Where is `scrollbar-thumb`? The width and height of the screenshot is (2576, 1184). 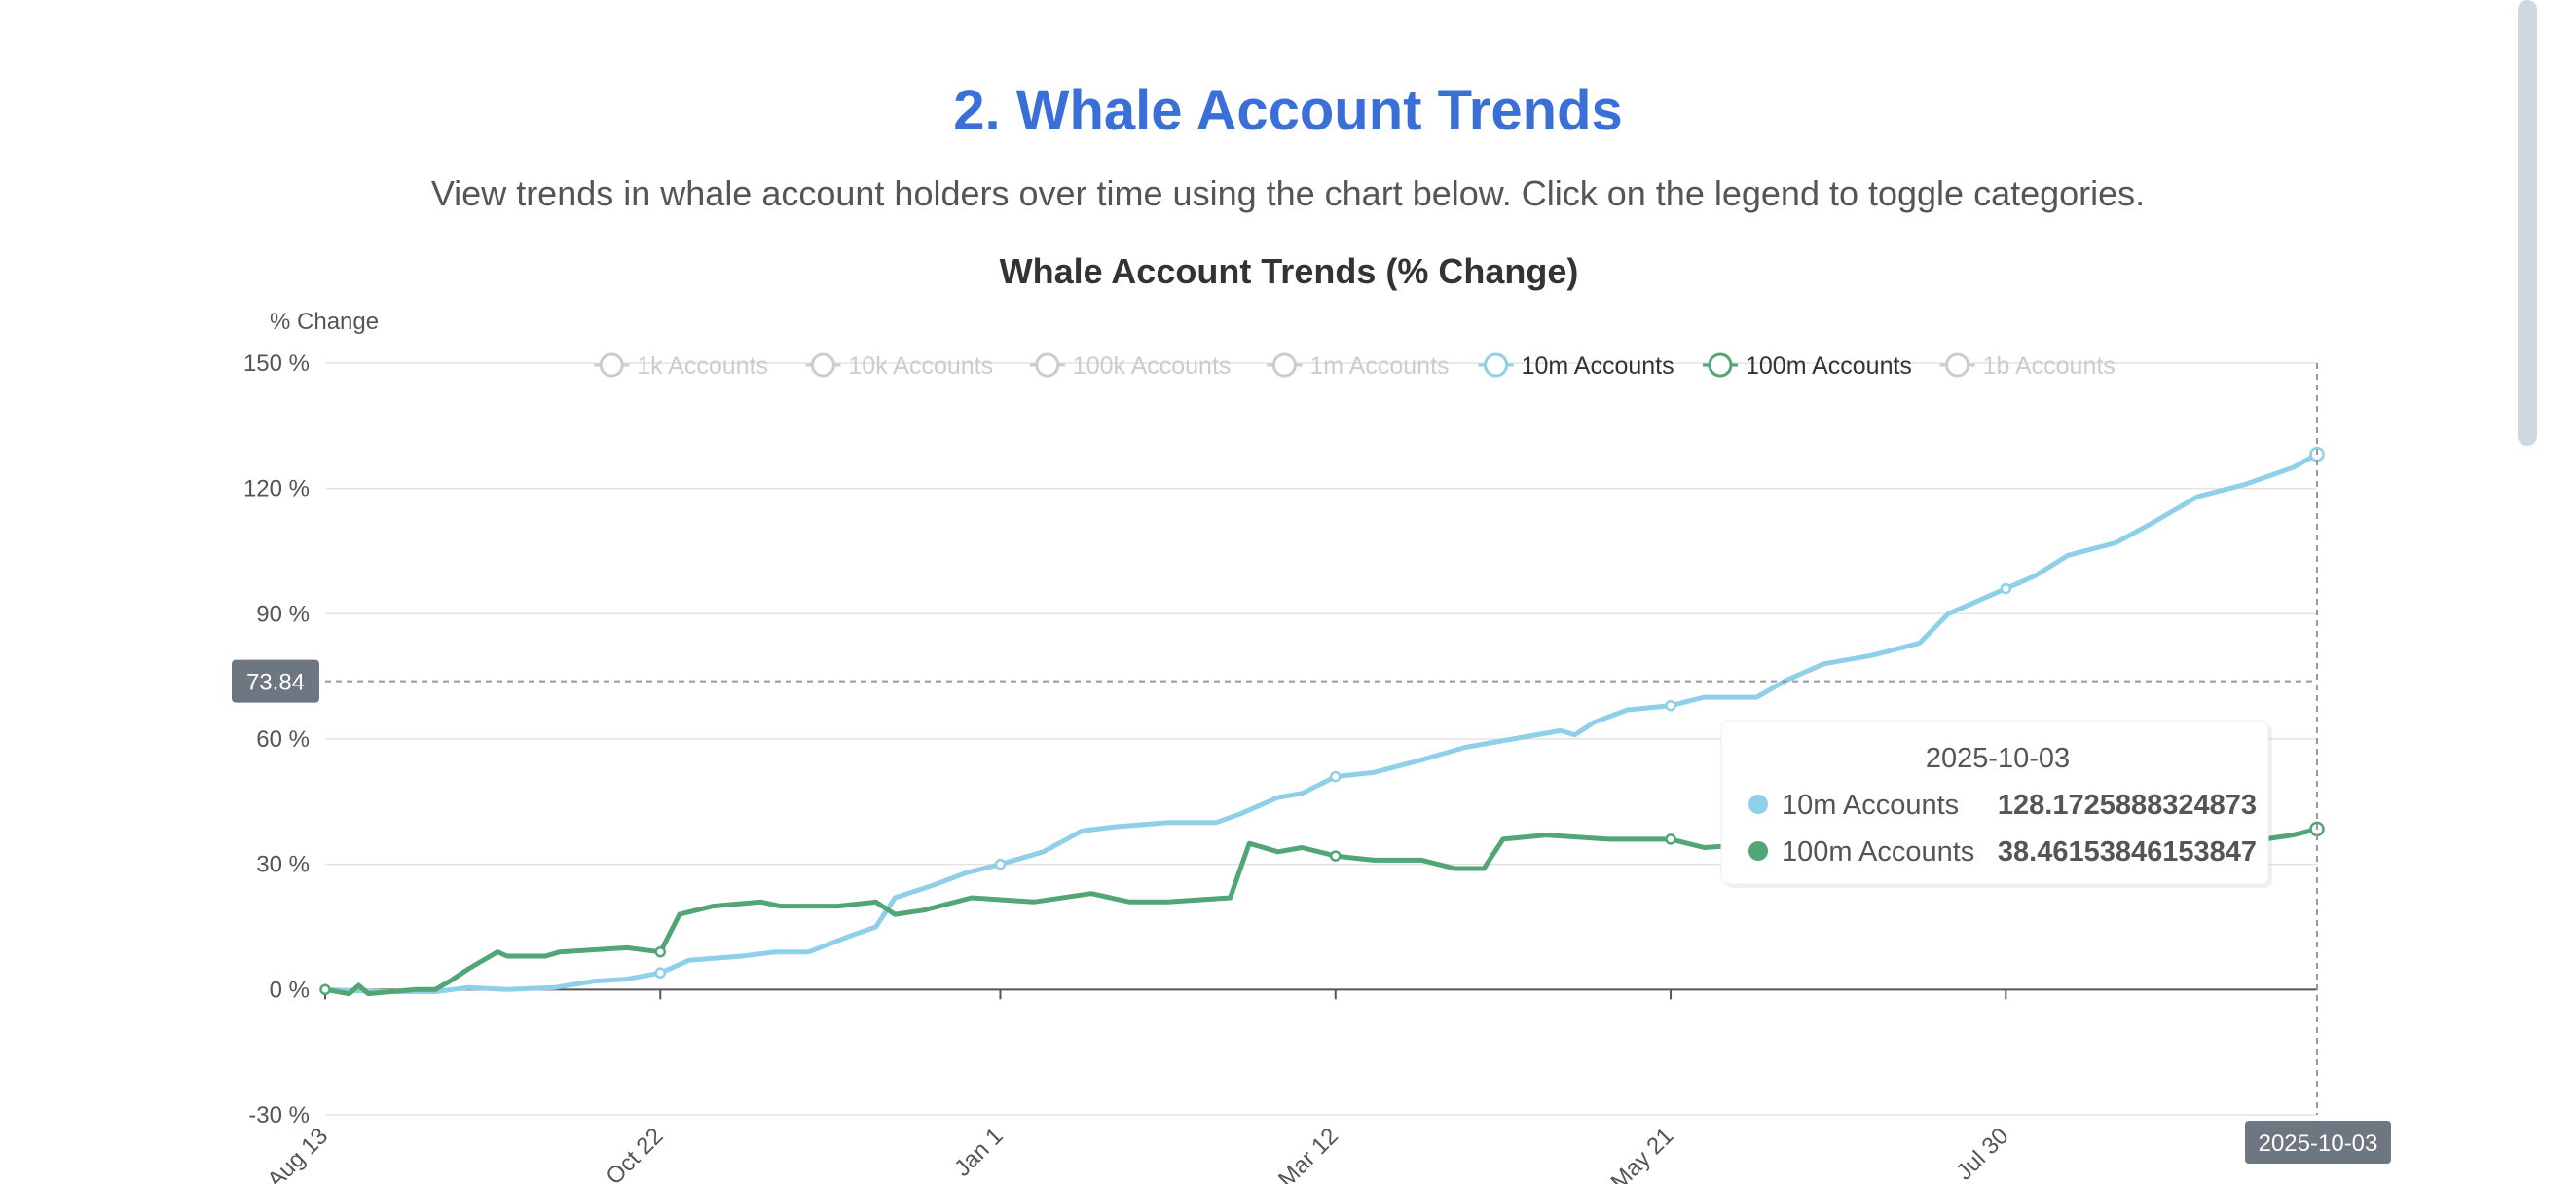
scrollbar-thumb is located at coordinates (2527, 223).